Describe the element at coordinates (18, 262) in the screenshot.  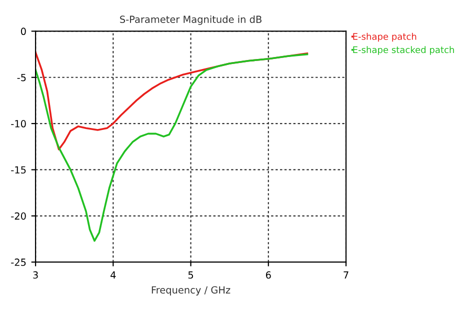
I see `y-tick-label: -25` at that location.